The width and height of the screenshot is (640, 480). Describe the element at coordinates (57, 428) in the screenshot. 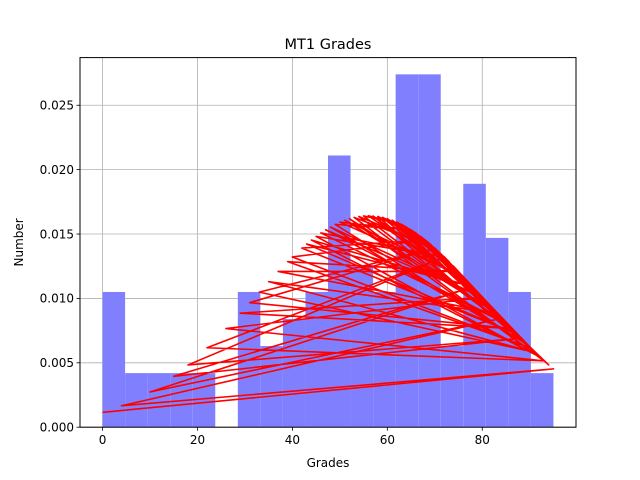

I see `y-tick-label: 0.000` at that location.